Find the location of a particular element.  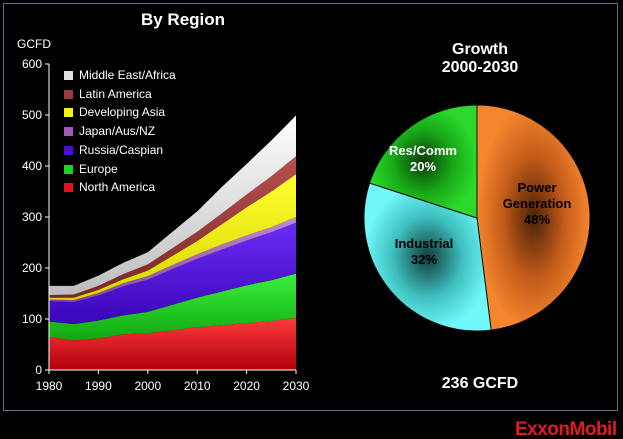

pie-chart-title: Growth 2000-2030 is located at coordinates (480, 59).